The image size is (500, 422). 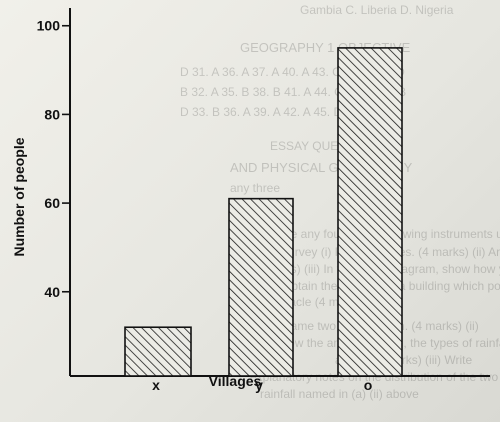 I want to click on bar-o, so click(x=370, y=212).